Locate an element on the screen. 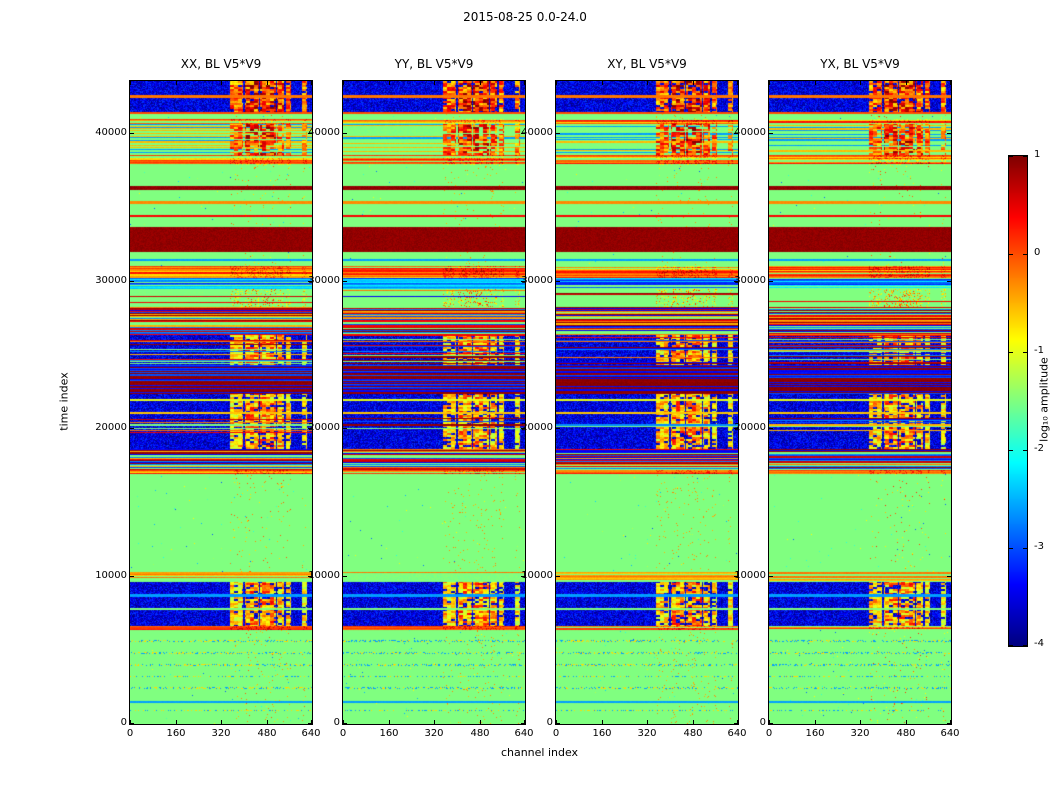 The image size is (1050, 800). heatmap-yy is located at coordinates (434, 402).